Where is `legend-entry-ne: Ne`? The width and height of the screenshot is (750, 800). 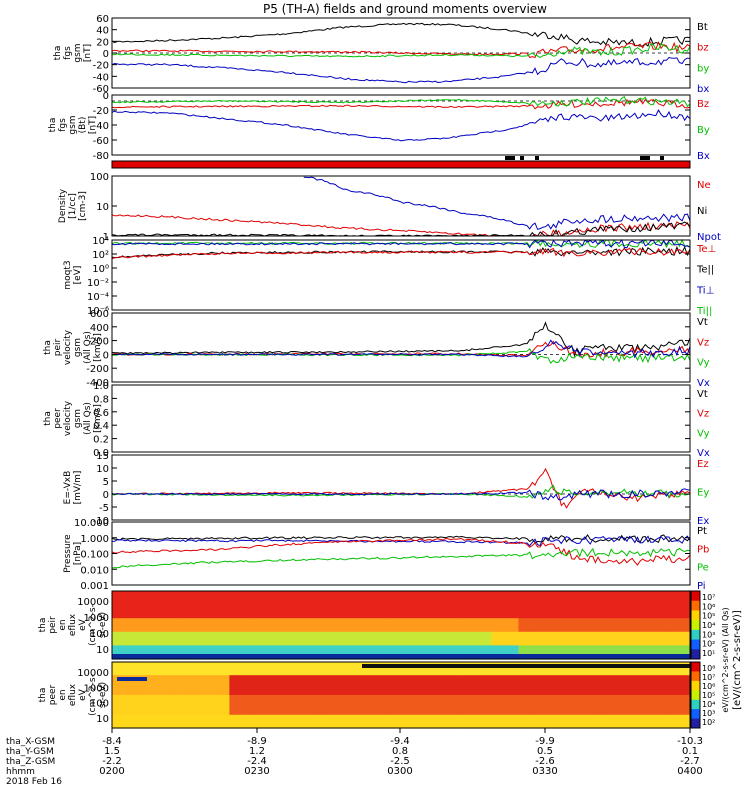 legend-entry-ne: Ne is located at coordinates (704, 185).